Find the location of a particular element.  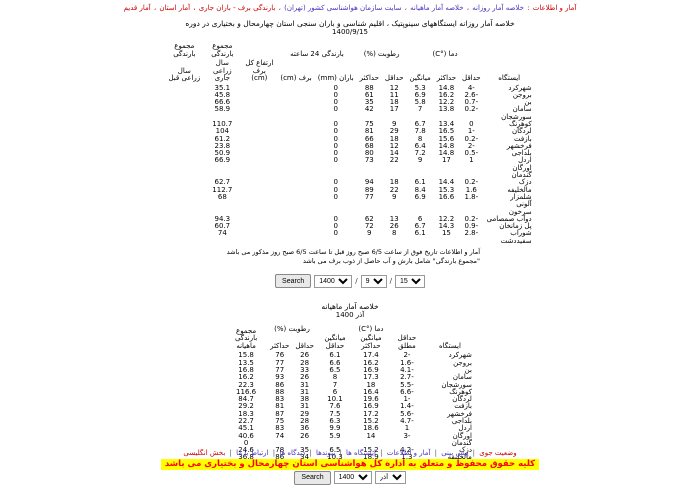

footer-link: آمار و اطلاعات is located at coordinates (408, 453).